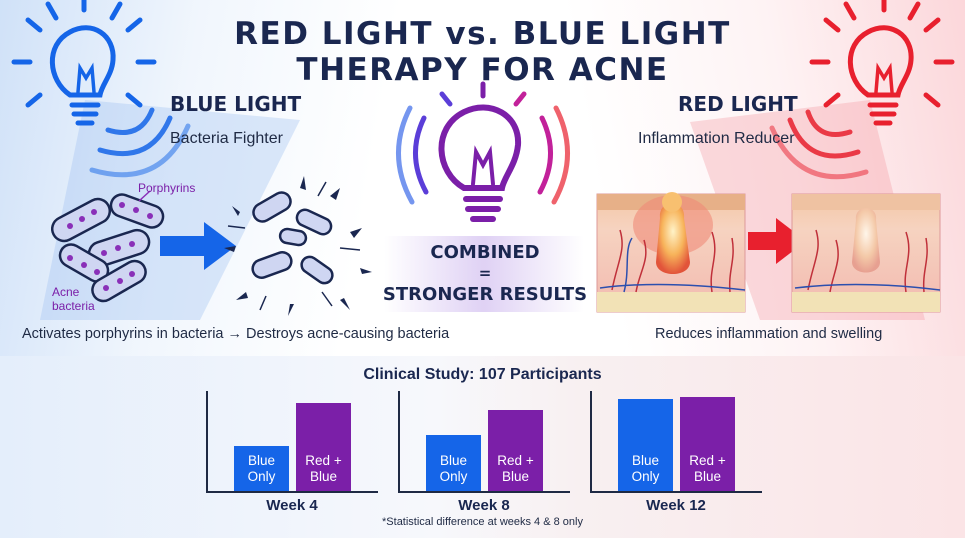  I want to click on healed-skin-illustration, so click(866, 253).